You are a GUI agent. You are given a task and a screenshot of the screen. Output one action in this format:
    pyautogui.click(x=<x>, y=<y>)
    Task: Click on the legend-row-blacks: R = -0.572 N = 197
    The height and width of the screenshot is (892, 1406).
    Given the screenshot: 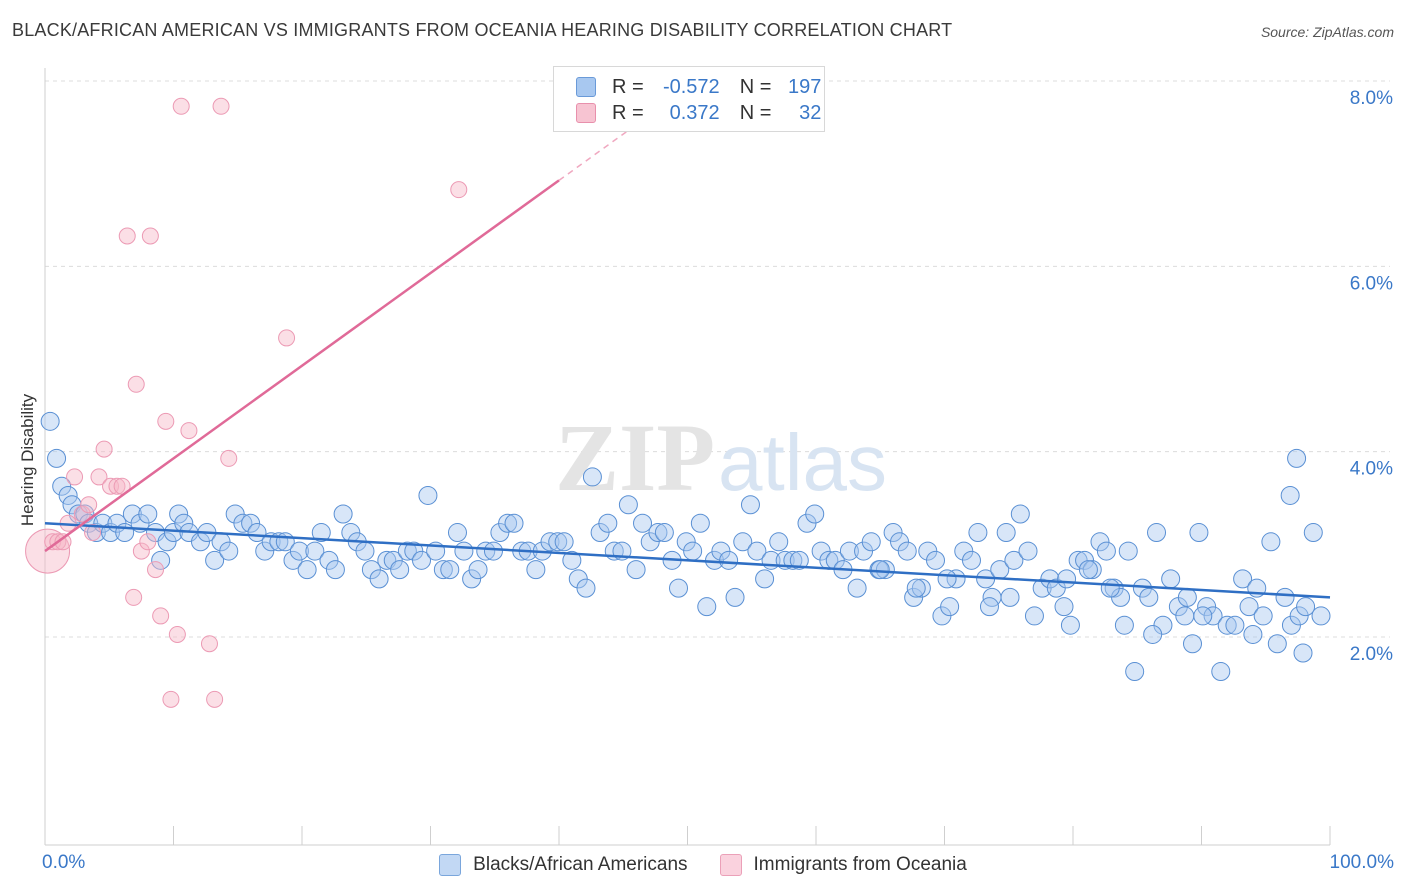 What is the action you would take?
    pyautogui.click(x=698, y=87)
    